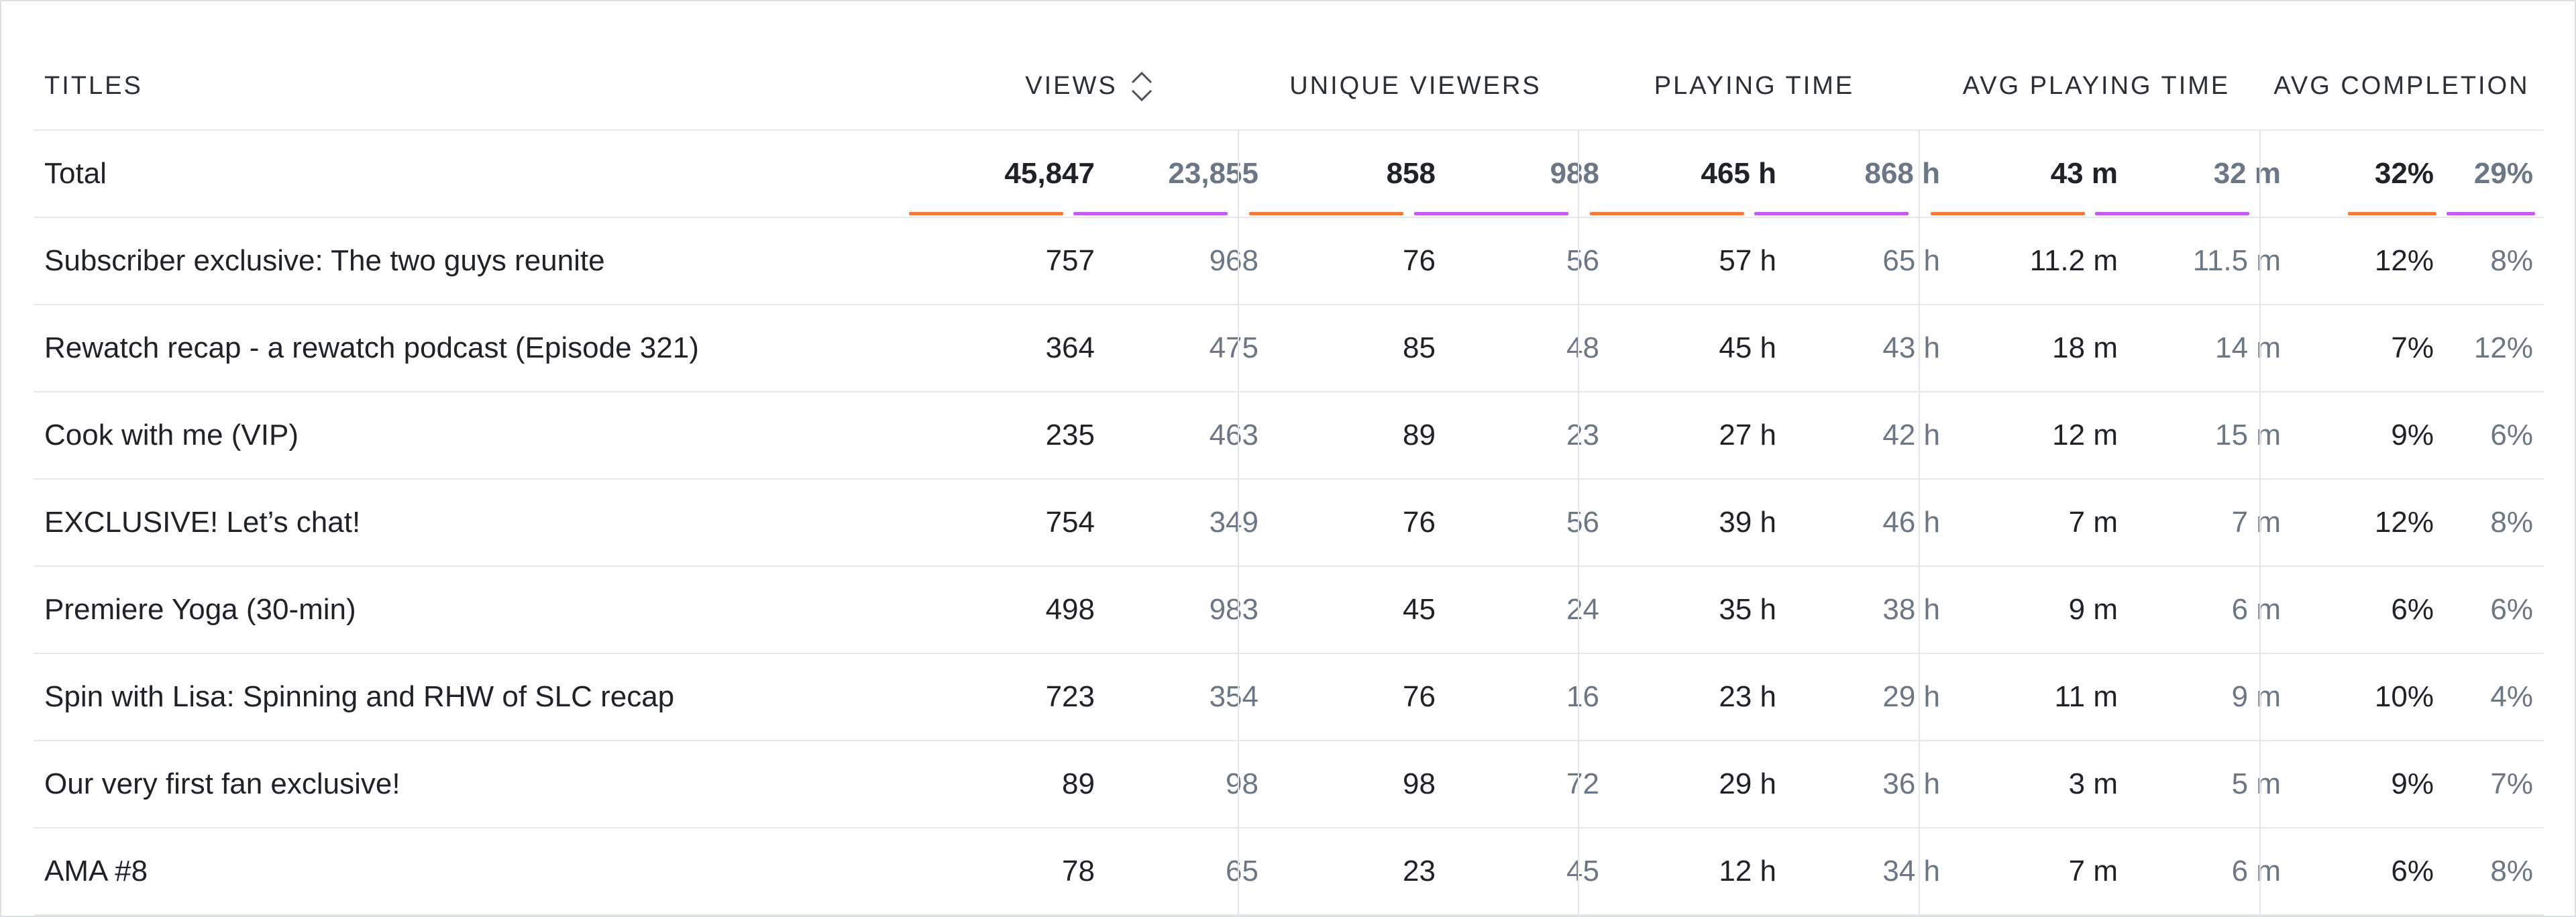 This screenshot has width=2576, height=917. Describe the element at coordinates (1419, 435) in the screenshot. I see `unique-viewers-cell: 89` at that location.